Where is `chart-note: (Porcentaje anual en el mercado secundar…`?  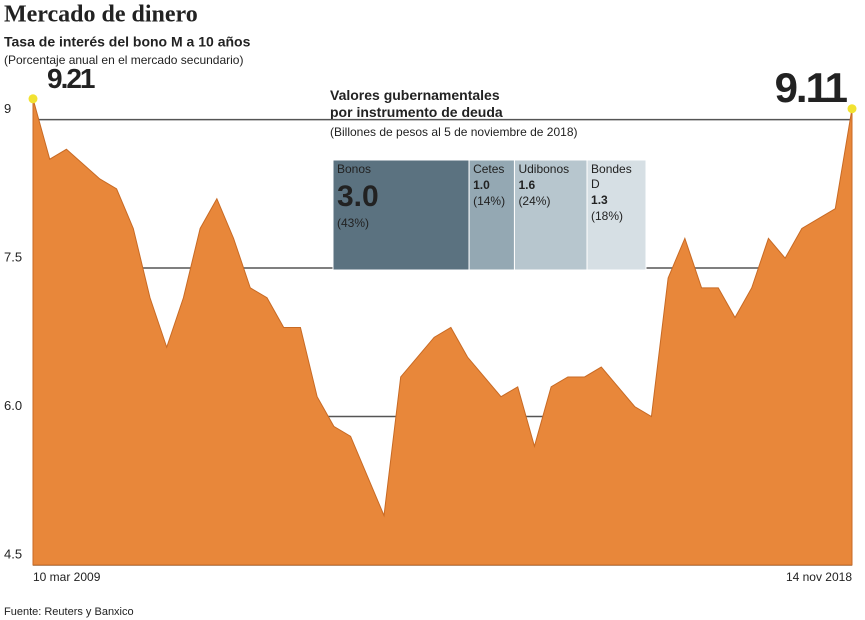
chart-note: (Porcentaje anual en el mercado secundar… is located at coordinates (123, 60).